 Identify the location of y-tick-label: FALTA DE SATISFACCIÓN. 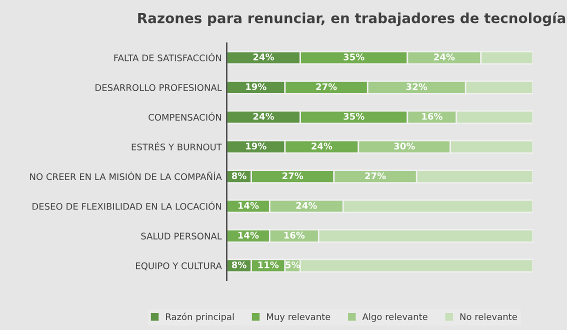
(168, 57).